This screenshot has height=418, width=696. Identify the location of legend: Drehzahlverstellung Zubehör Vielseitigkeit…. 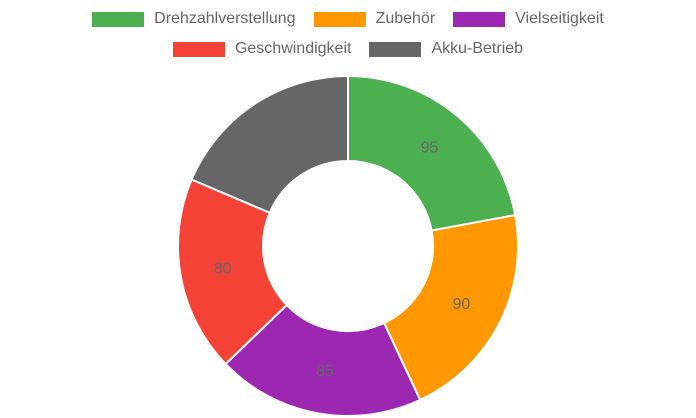
(348, 34).